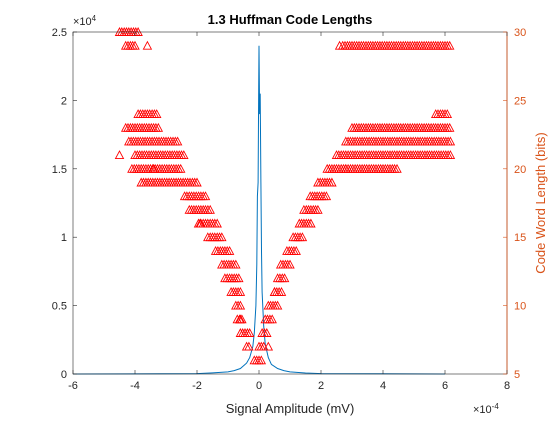  I want to click on y-exponent-label: ×10⁴, so click(85, 21).